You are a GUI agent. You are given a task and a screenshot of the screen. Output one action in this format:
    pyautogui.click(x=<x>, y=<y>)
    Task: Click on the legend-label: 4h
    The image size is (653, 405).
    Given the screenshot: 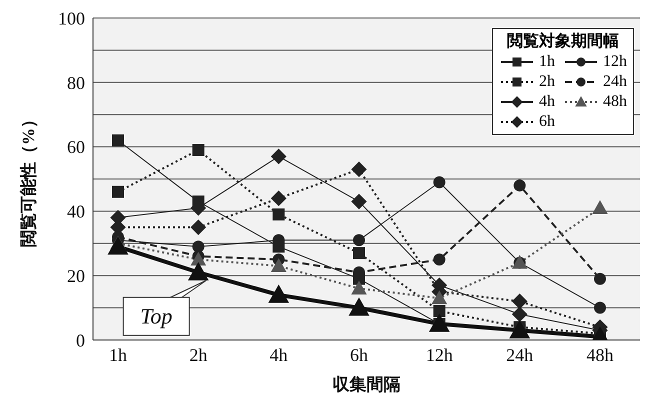 What is the action you would take?
    pyautogui.click(x=547, y=102)
    